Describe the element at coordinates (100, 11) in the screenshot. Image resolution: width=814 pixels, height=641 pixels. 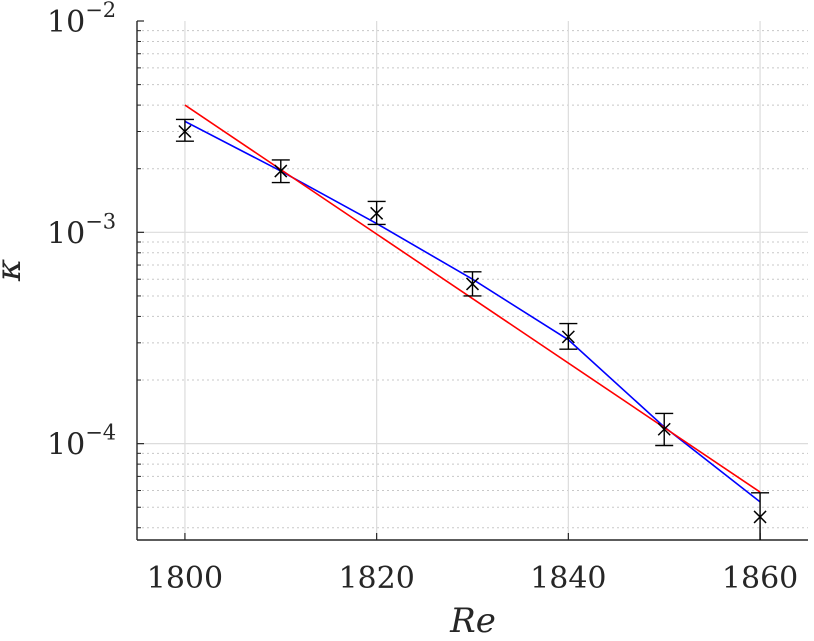
I see `y-tick-exponent: −2` at that location.